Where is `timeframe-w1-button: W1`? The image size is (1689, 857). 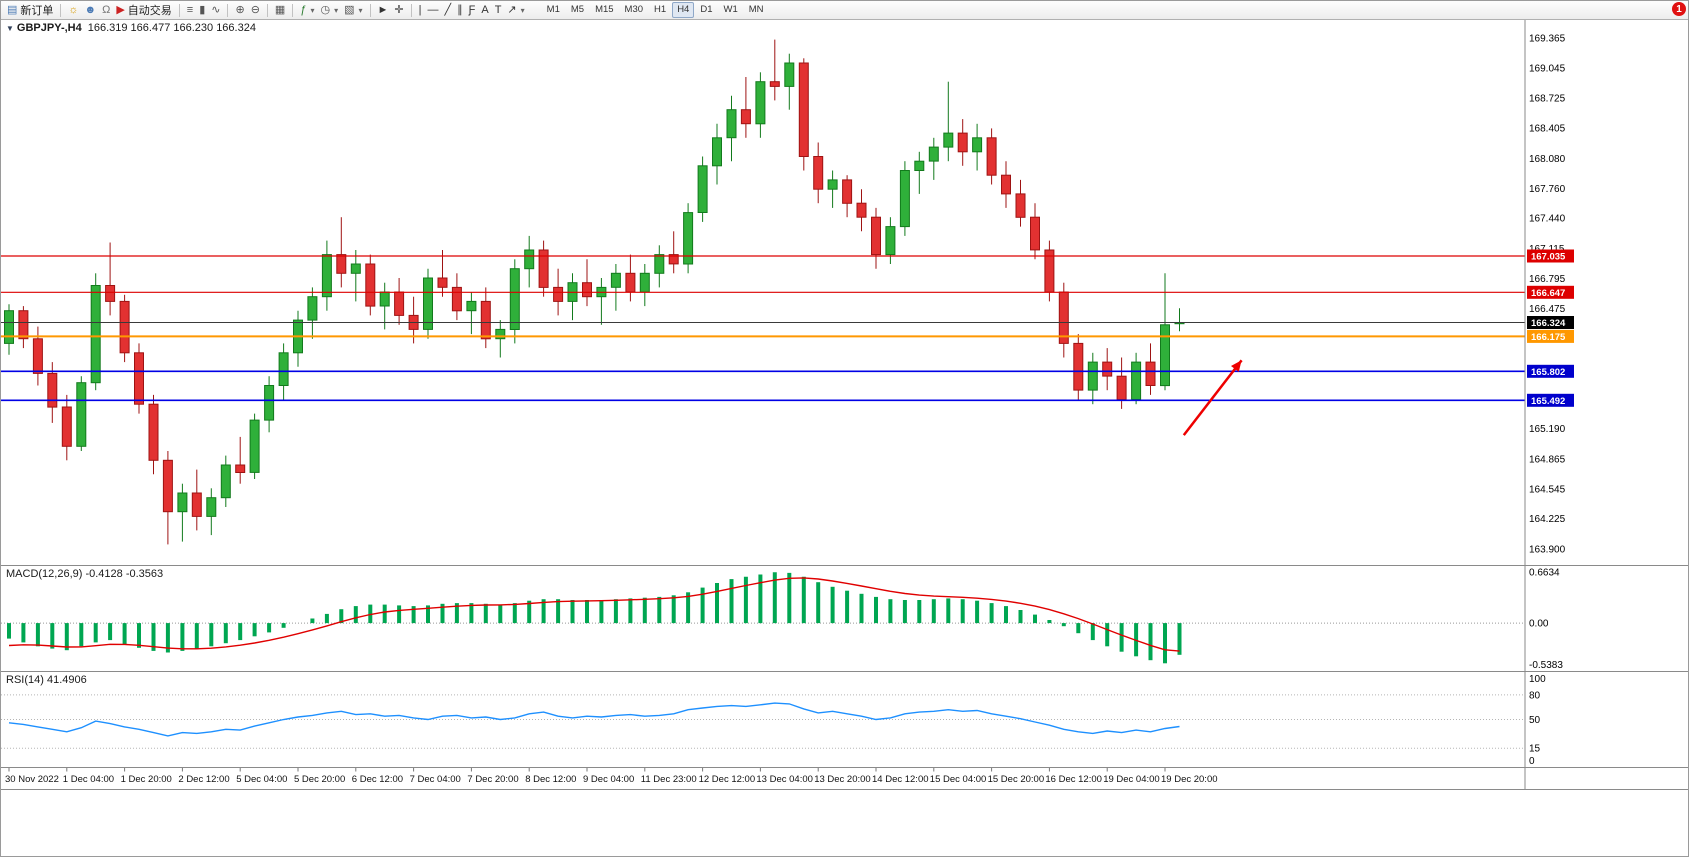 timeframe-w1-button: W1 is located at coordinates (730, 9).